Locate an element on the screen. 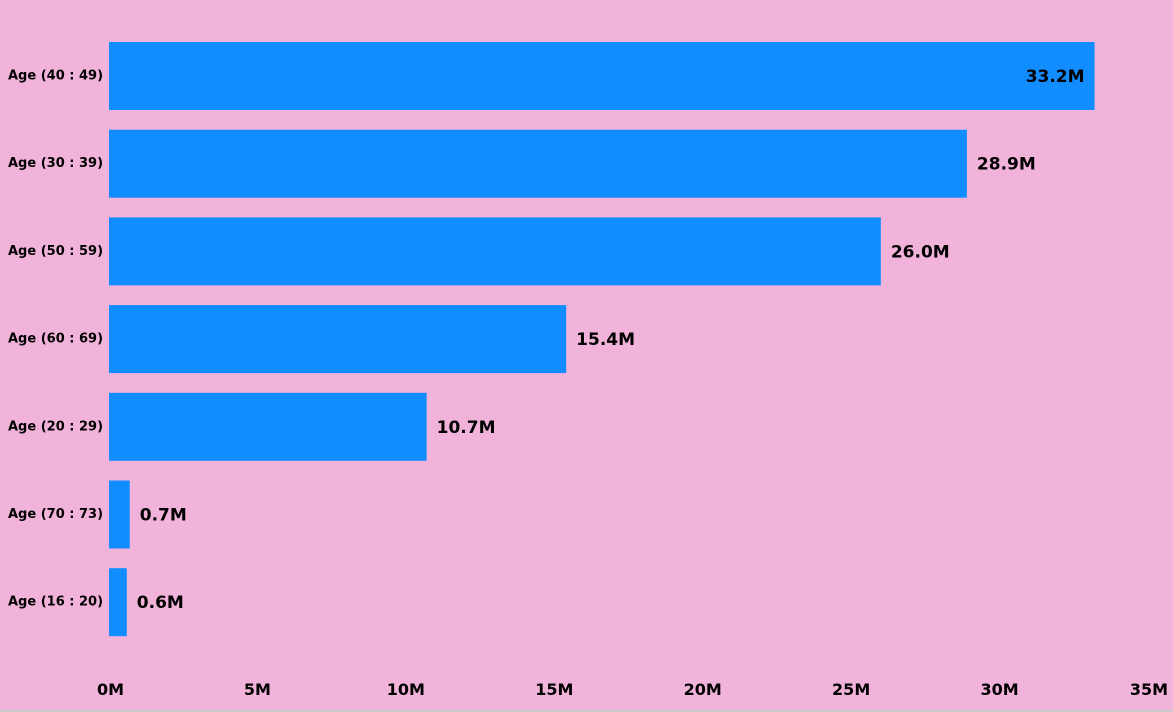  category-label-1: Age (30 : 39) is located at coordinates (55, 163).